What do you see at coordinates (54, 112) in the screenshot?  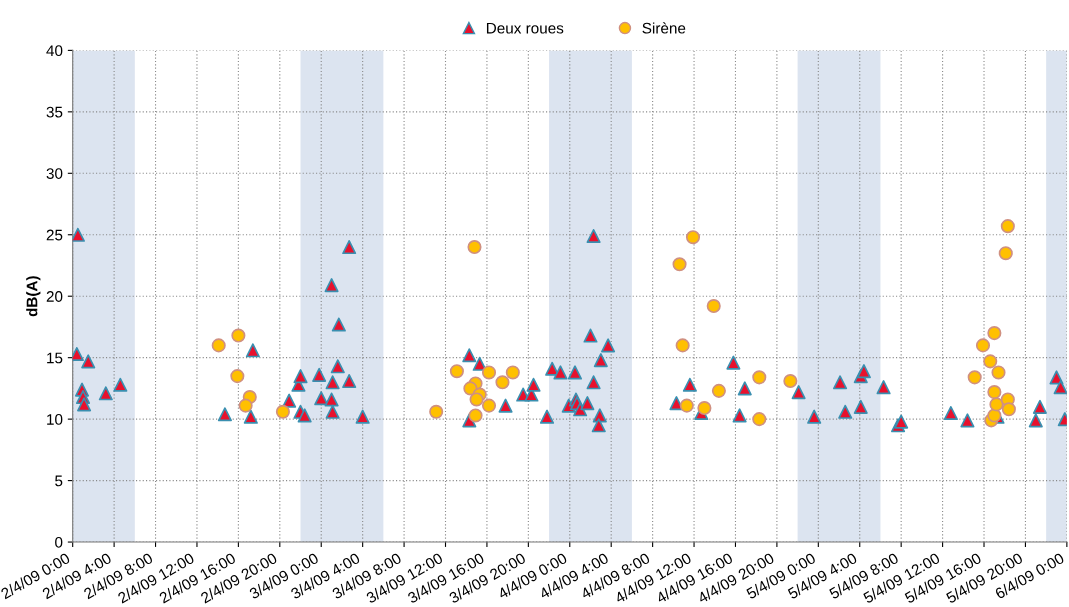 I see `y-tick-label: 35` at bounding box center [54, 112].